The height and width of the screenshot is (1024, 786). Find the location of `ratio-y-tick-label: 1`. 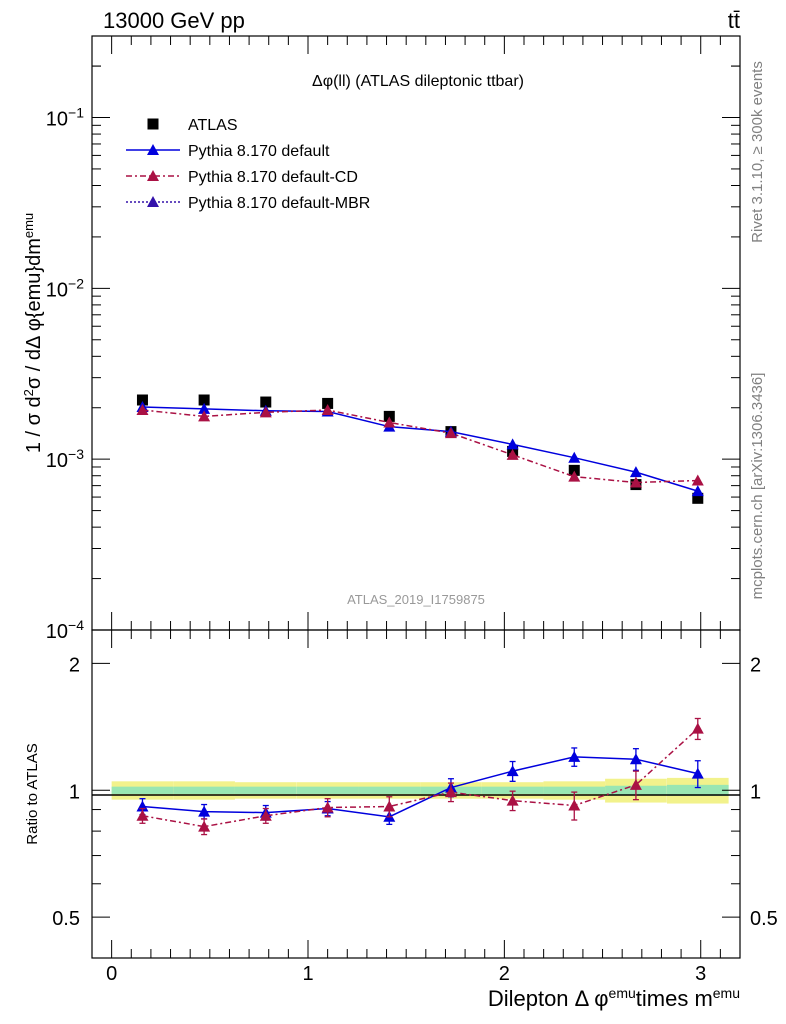

ratio-y-tick-label: 1 is located at coordinates (74, 792).